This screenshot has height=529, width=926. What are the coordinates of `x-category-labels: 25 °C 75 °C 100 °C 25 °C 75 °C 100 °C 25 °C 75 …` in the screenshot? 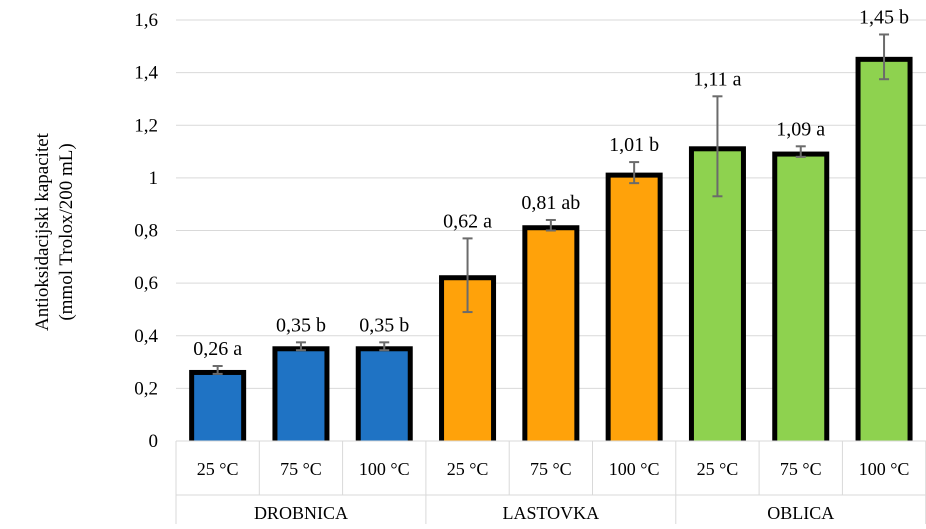 It's located at (553, 491).